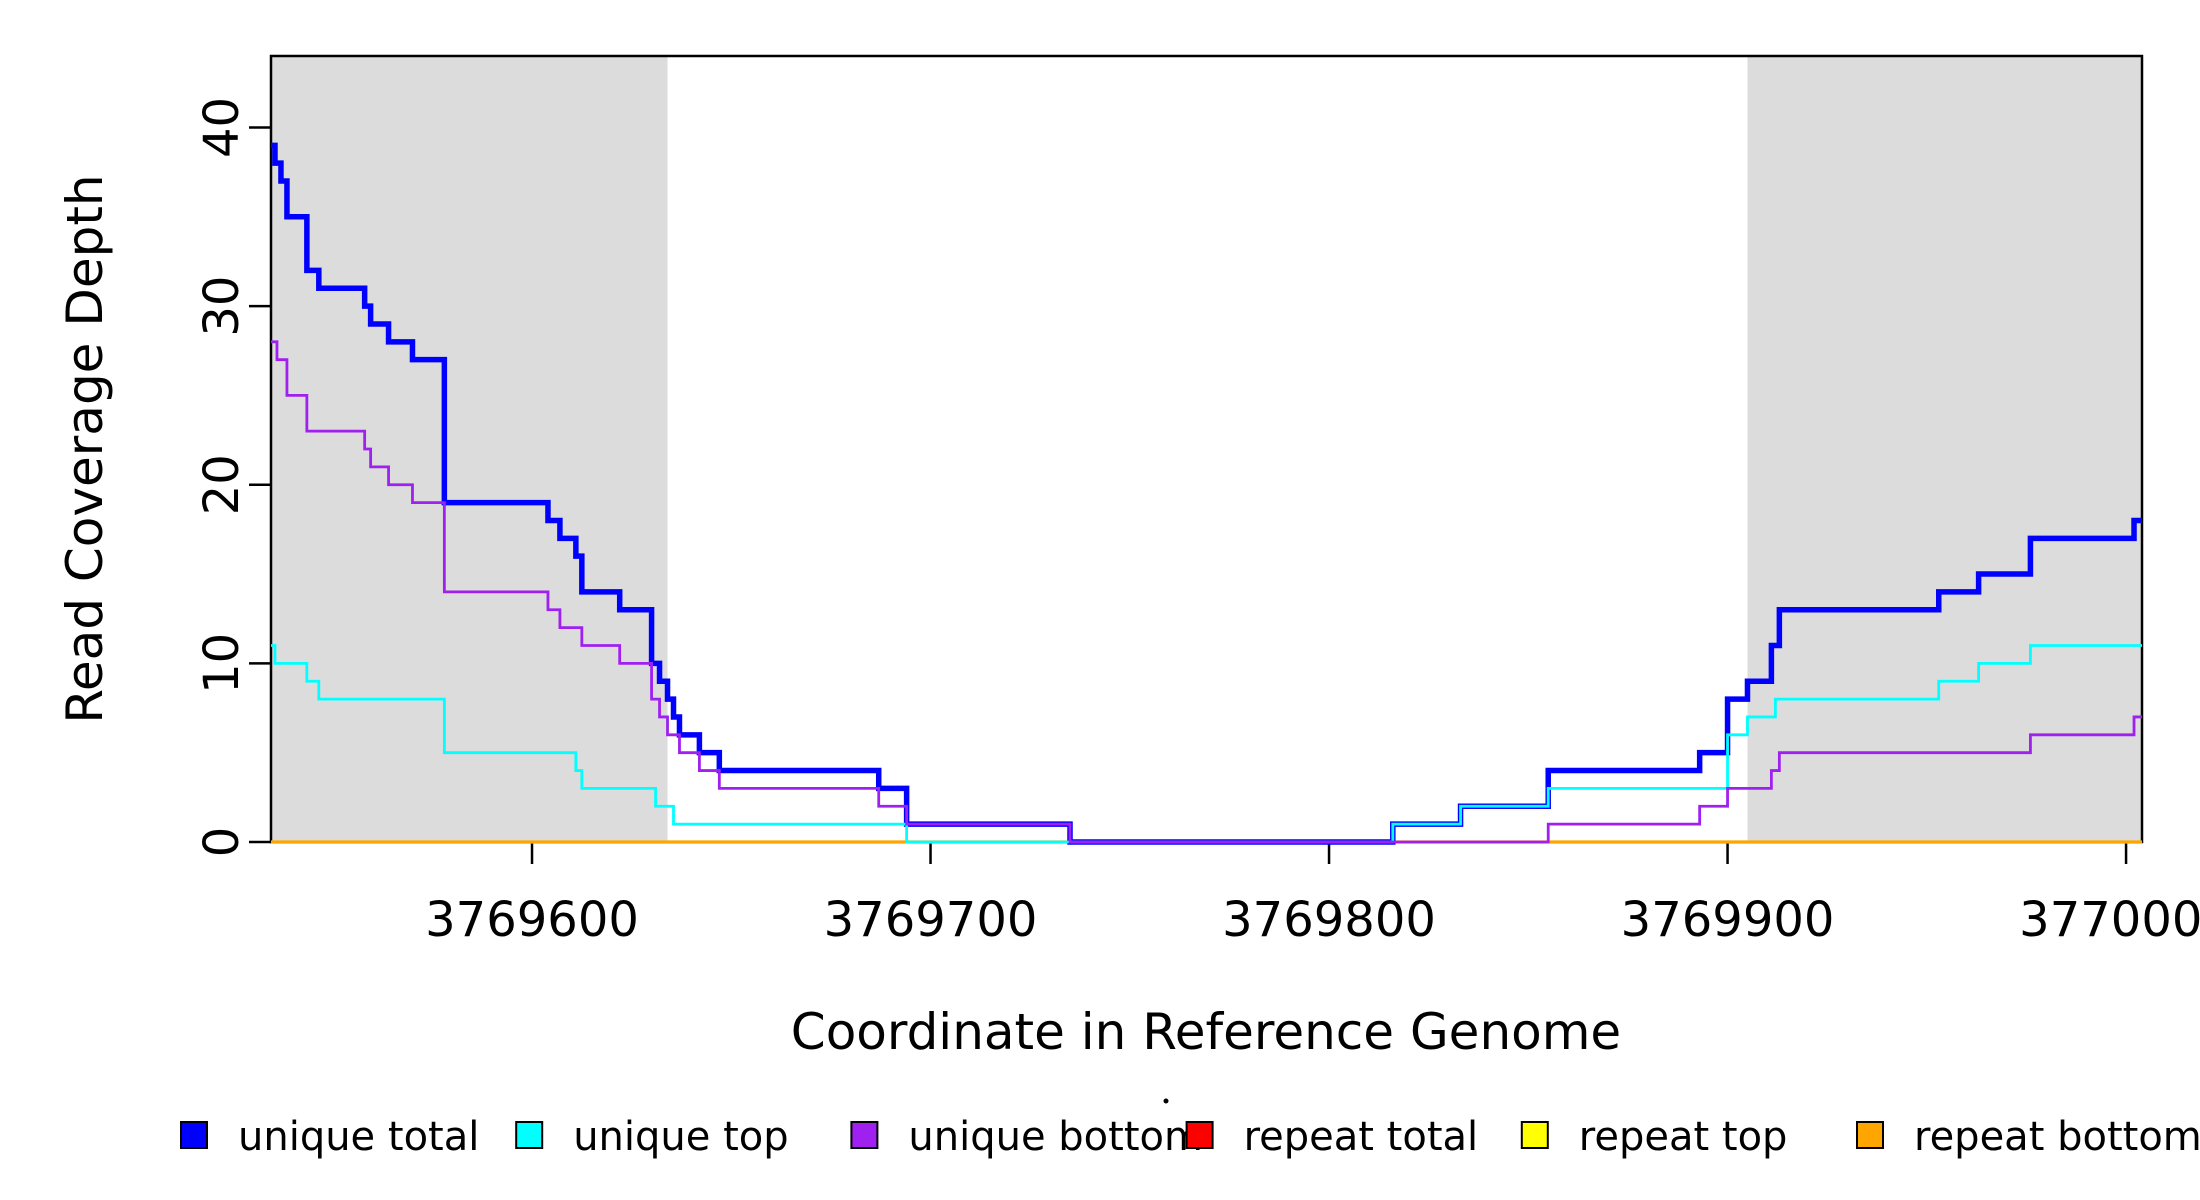 Image resolution: width=2200 pixels, height=1200 pixels. I want to click on legend-label: unique bottom, so click(1055, 1137).